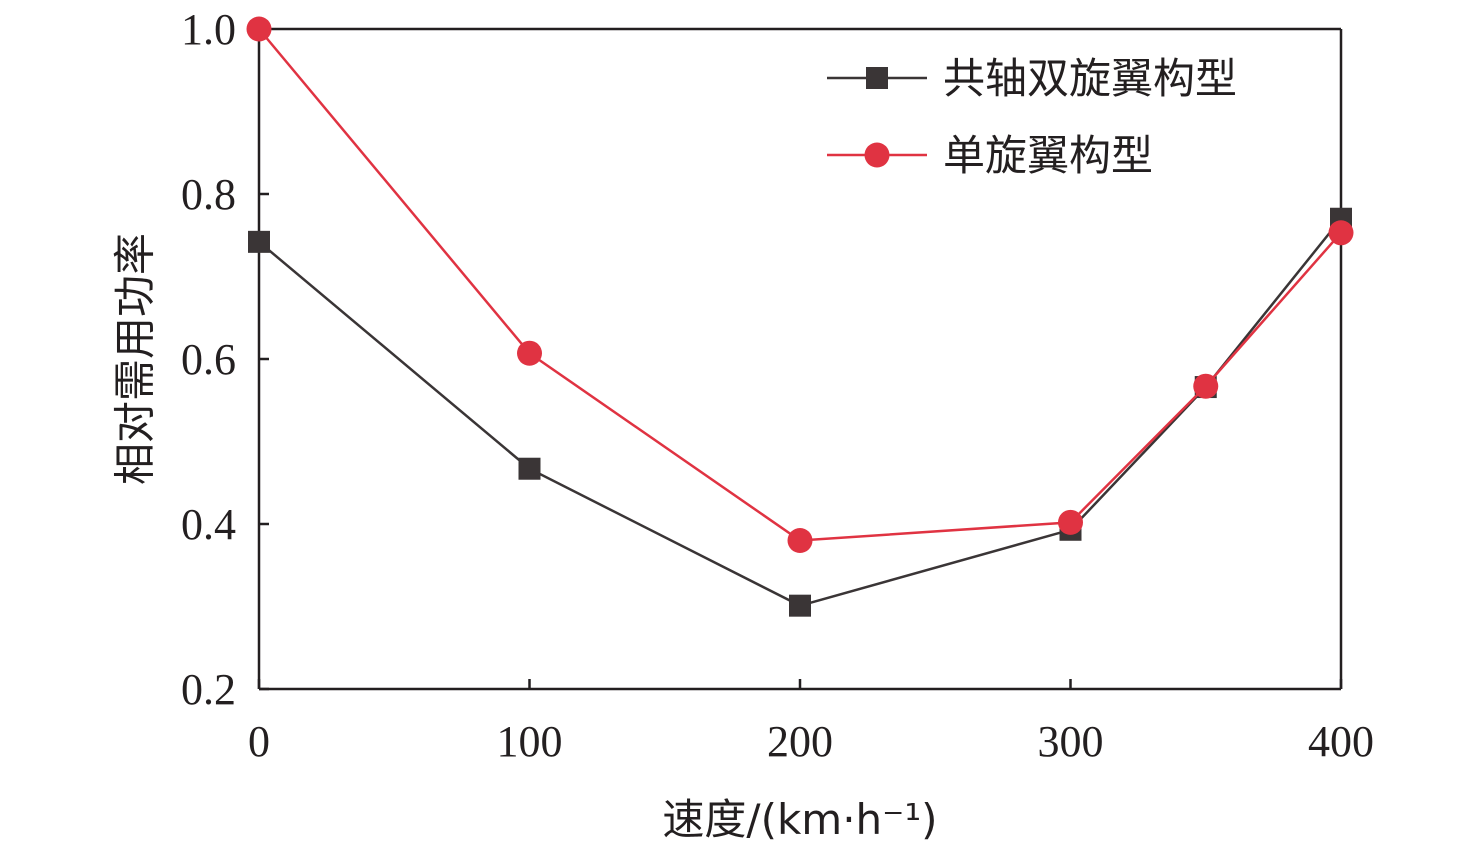 The width and height of the screenshot is (1476, 851). What do you see at coordinates (800, 741) in the screenshot?
I see `x-tick-label: 200` at bounding box center [800, 741].